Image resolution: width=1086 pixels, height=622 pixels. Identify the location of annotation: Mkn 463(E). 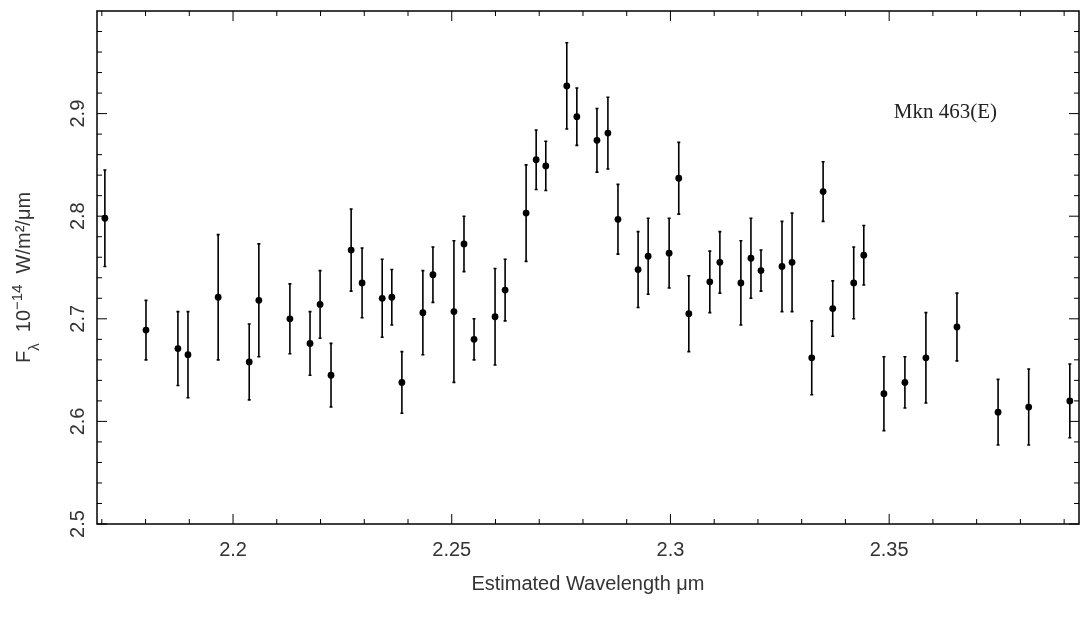
(945, 111).